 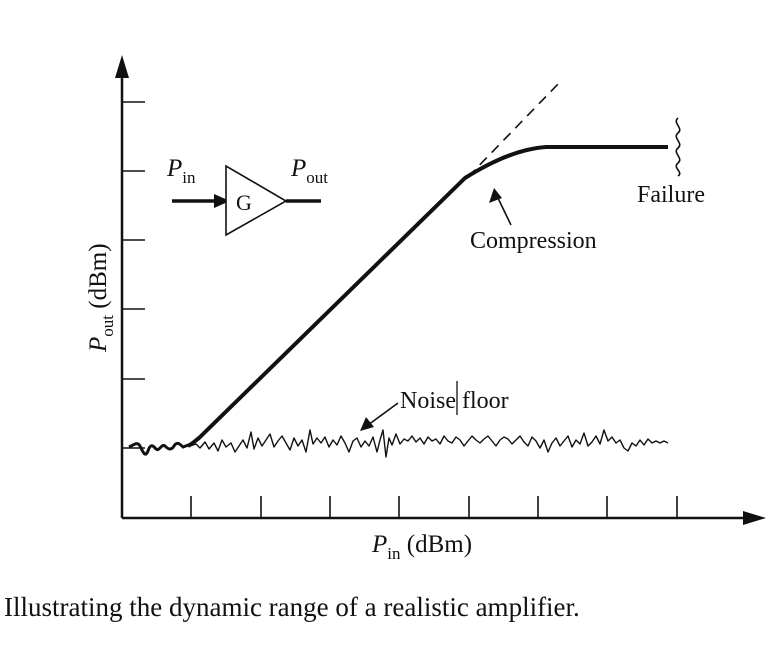 I want to click on y-axis-ticks, so click(x=133, y=275).